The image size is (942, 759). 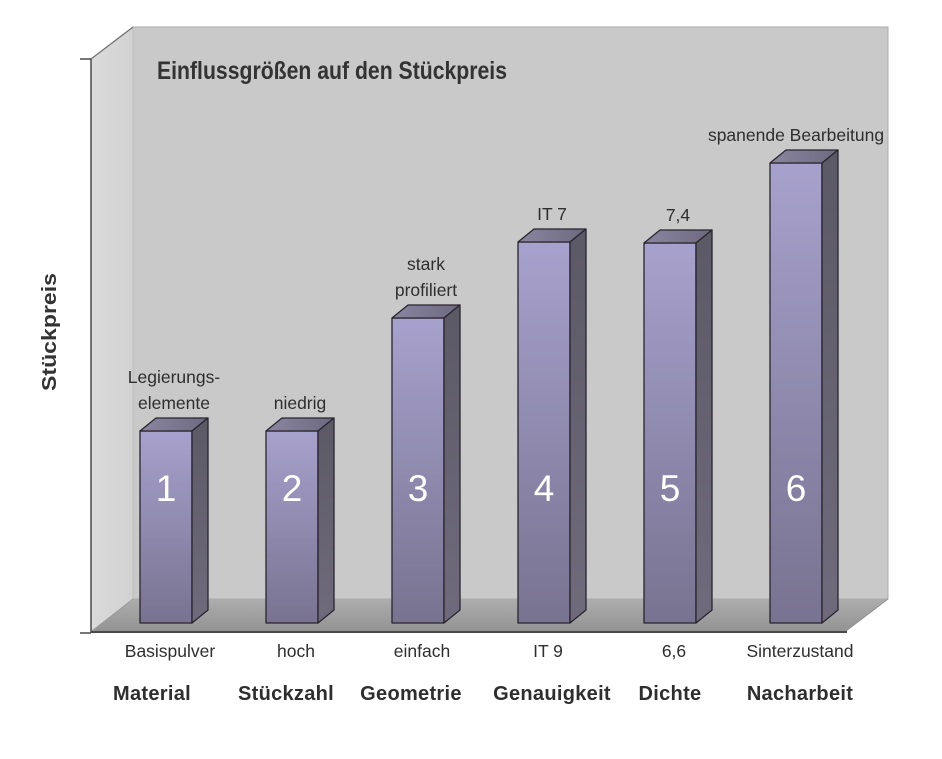 I want to click on x-axis-label: IT 9, so click(x=548, y=651).